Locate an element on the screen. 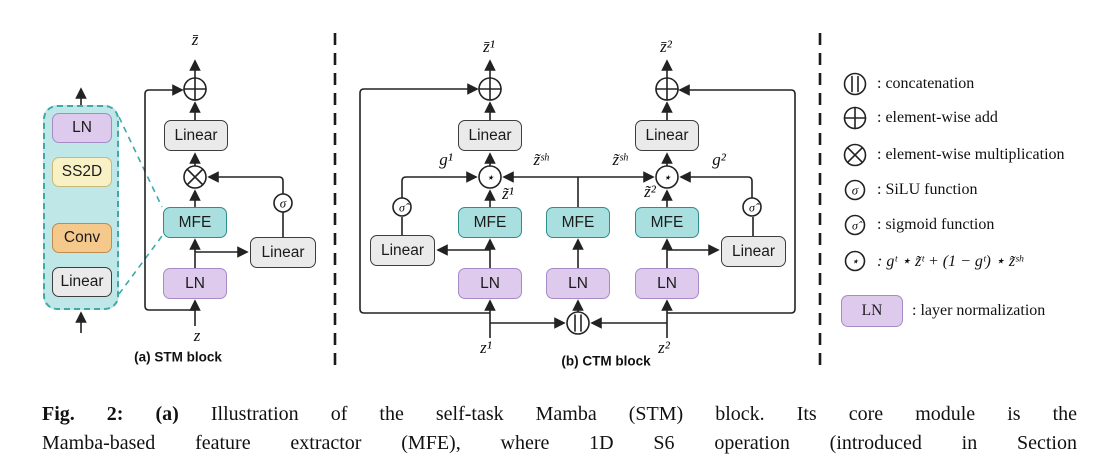 Image resolution: width=1116 pixels, height=474 pixels. ctm-star-op-1: ⋆ is located at coordinates (490, 177).